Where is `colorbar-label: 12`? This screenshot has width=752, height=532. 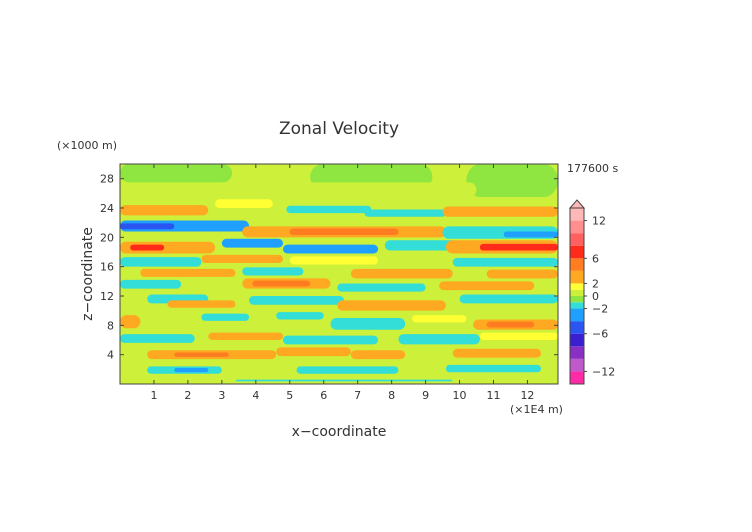 colorbar-label: 12 is located at coordinates (599, 221).